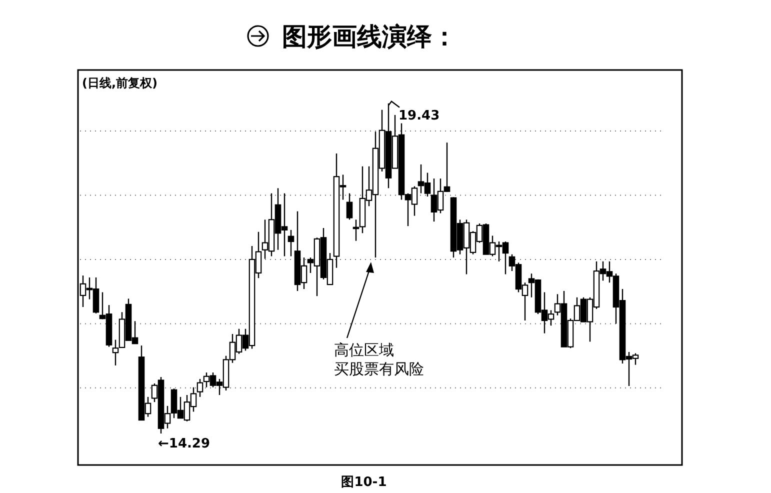 The width and height of the screenshot is (771, 493). Describe the element at coordinates (364, 350) in the screenshot. I see `annotation: 高位区域` at that location.